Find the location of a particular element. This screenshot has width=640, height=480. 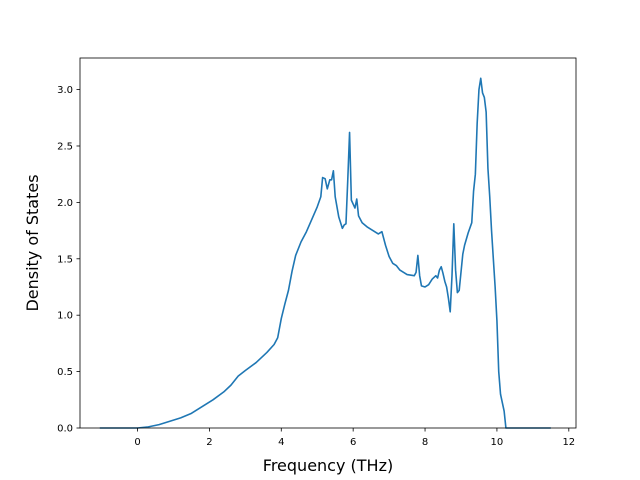

y-tick-label: 2.5 is located at coordinates (65, 146).